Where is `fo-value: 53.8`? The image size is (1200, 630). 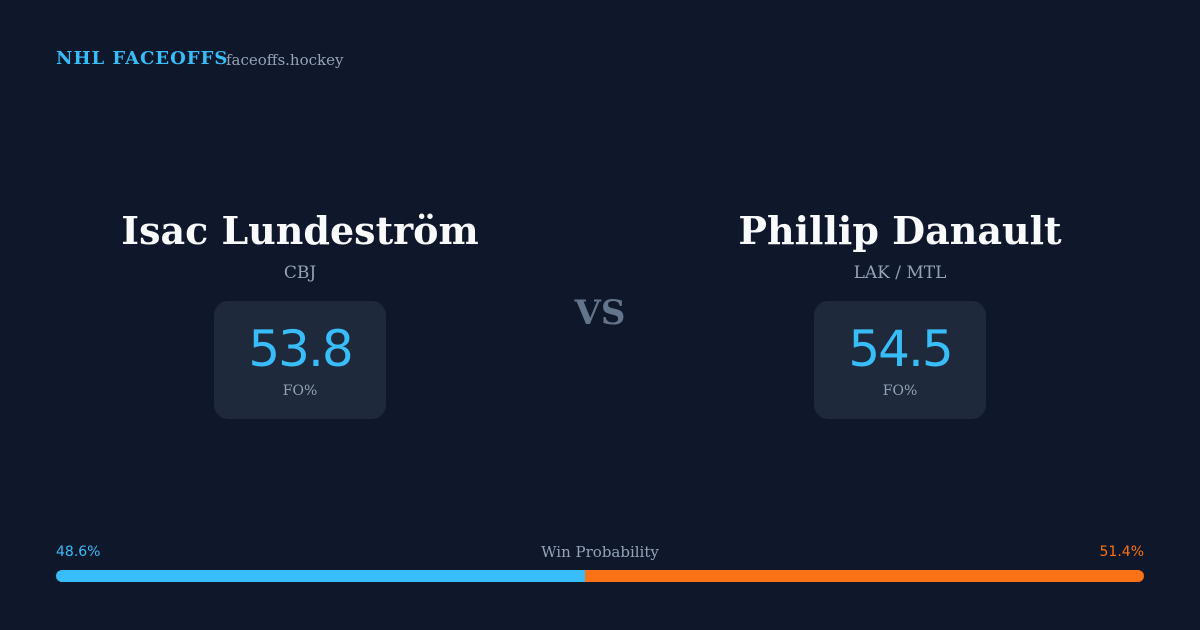
fo-value: 53.8 is located at coordinates (300, 349).